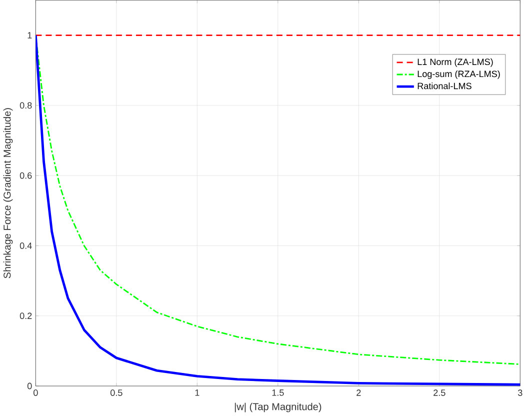 The image size is (526, 416). Describe the element at coordinates (116, 393) in the screenshot. I see `x-tick-label: 0.5` at that location.